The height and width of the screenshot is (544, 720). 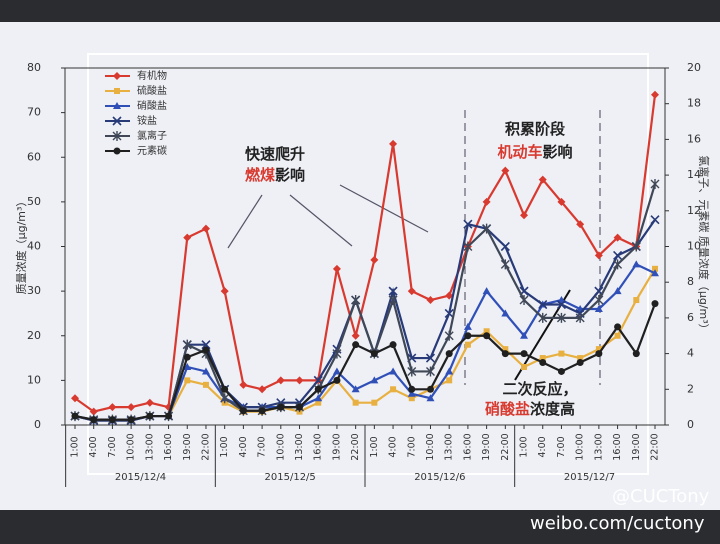 I want to click on annotation: 硝酸盐浓度高, so click(x=530, y=409).